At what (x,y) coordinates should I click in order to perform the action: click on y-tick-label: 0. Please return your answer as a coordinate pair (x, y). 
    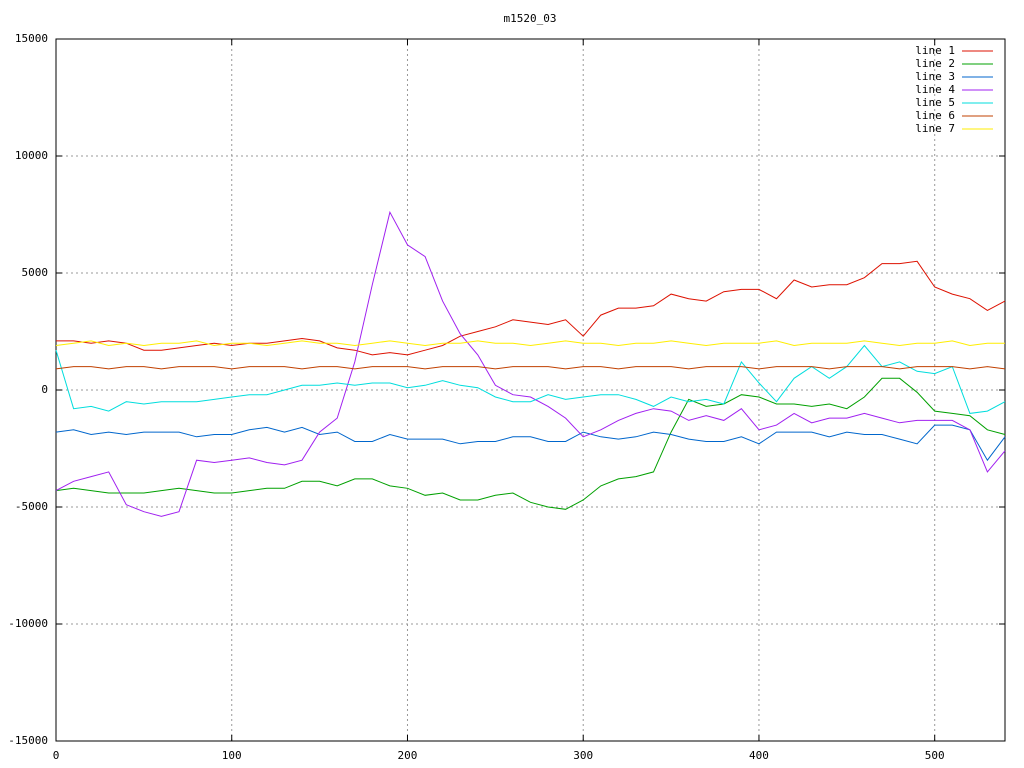
    Looking at the image, I should click on (44, 389).